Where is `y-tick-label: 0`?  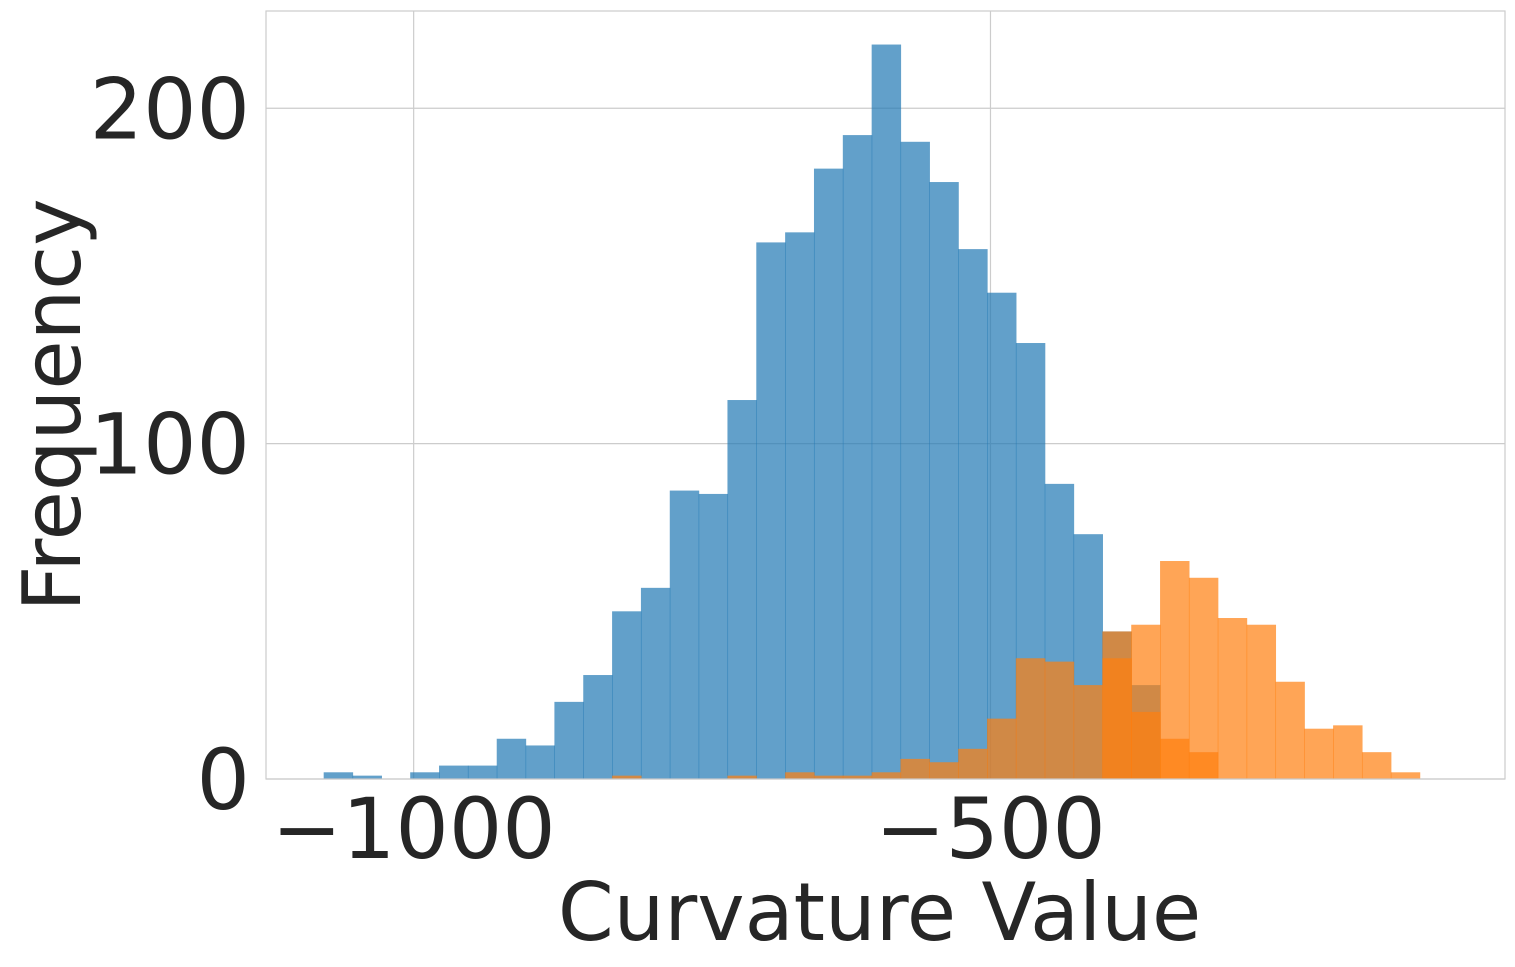
y-tick-label: 0 is located at coordinates (223, 780).